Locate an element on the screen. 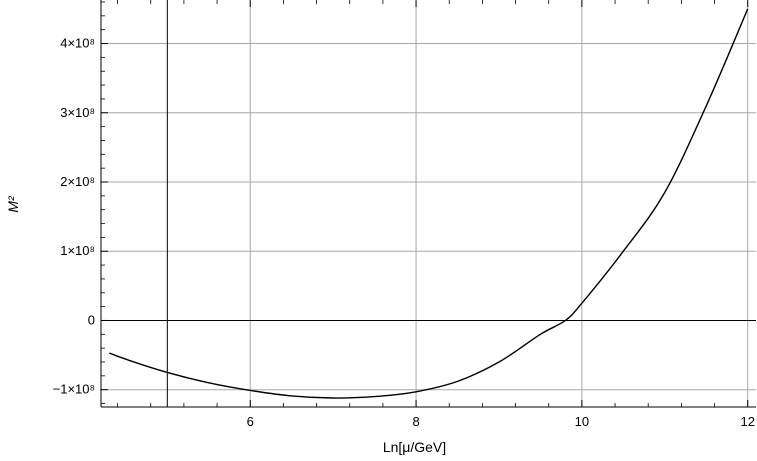  x-tick-label: 12 is located at coordinates (747, 421).